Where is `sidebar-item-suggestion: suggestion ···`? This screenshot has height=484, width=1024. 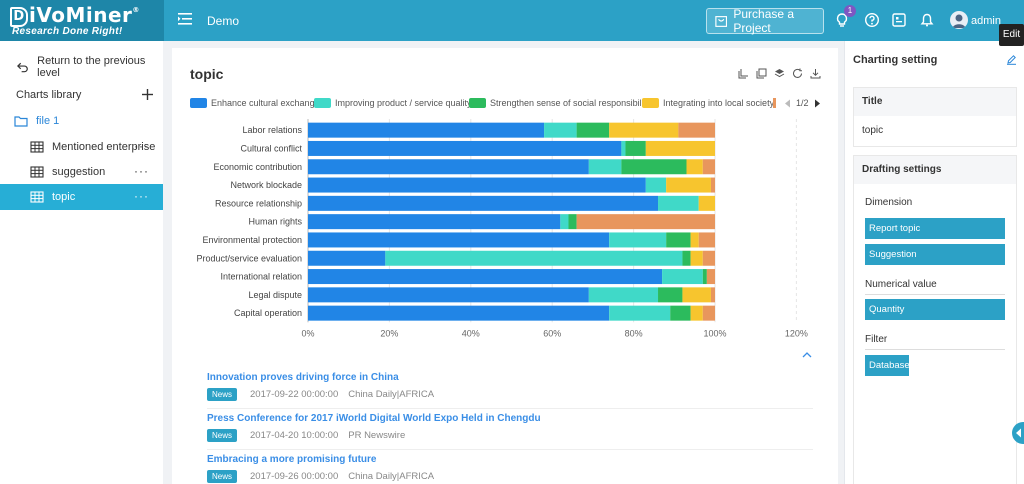 sidebar-item-suggestion: suggestion ··· is located at coordinates (81, 172).